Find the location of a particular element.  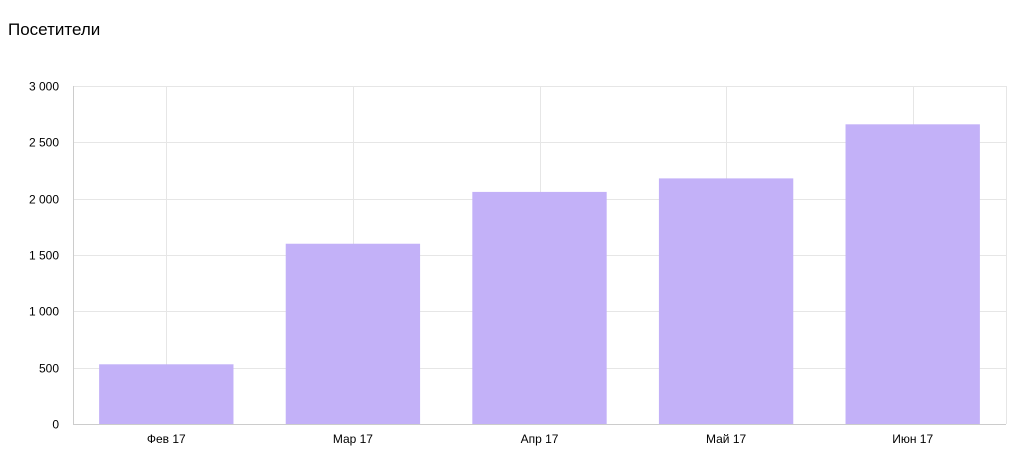

chart-title: Посетители is located at coordinates (54, 29).